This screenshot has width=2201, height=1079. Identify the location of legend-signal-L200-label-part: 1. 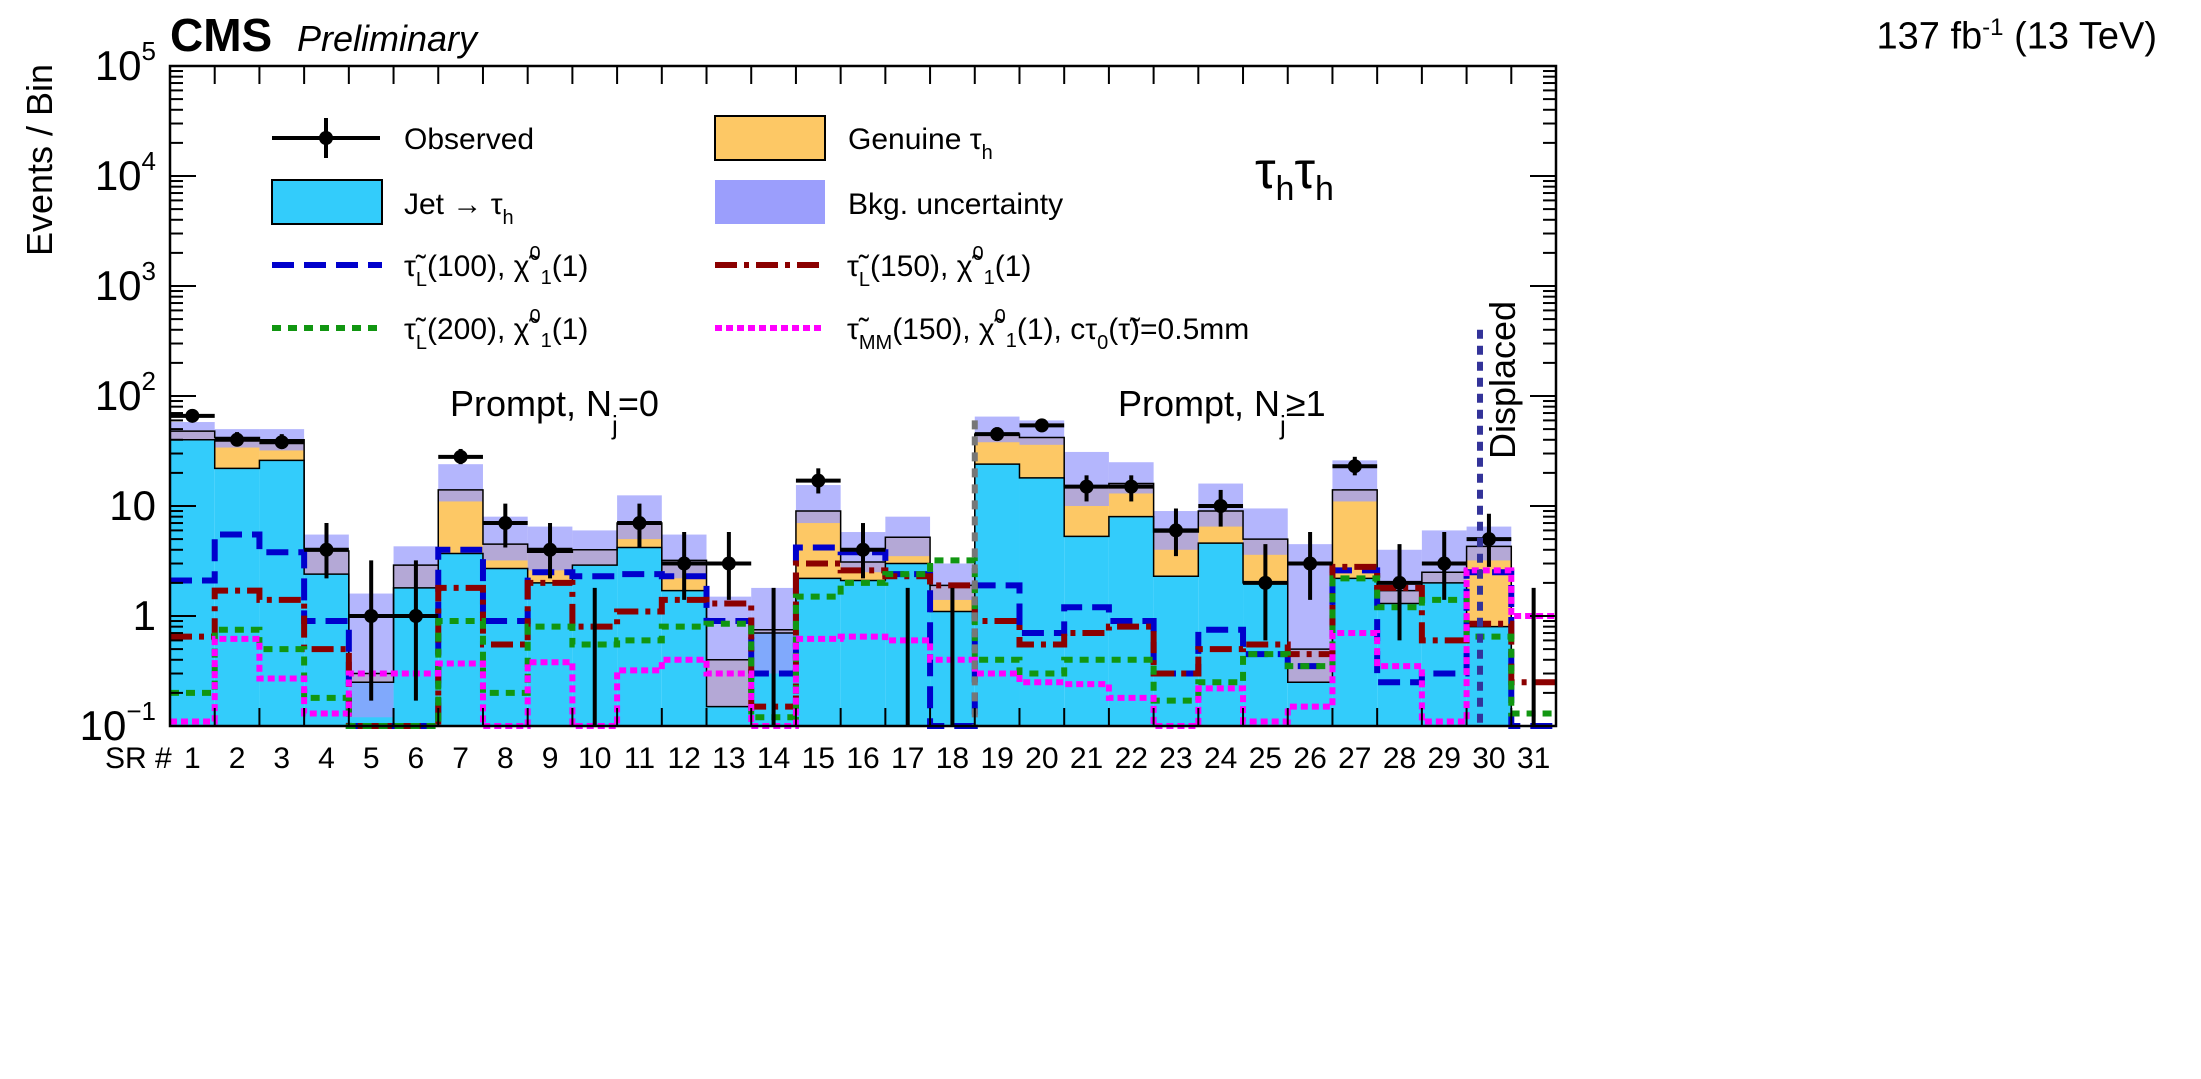
(546, 341).